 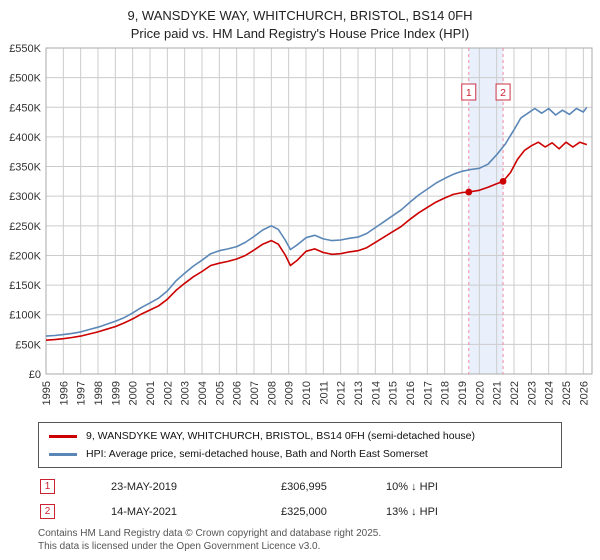 What do you see at coordinates (428, 393) in the screenshot?
I see `x-axis-label: 2017` at bounding box center [428, 393].